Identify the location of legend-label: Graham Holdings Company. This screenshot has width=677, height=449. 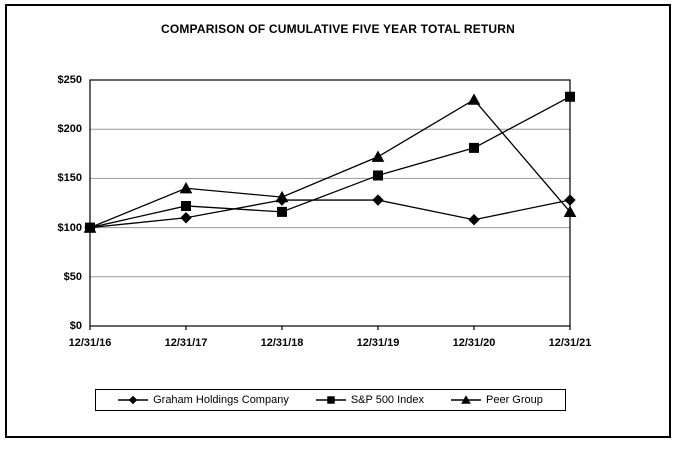
(221, 400).